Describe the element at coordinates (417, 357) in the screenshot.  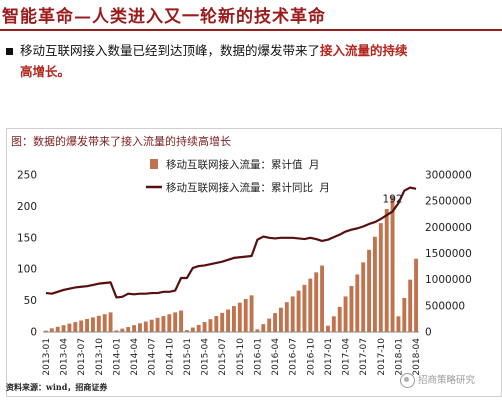
I see `x-tick-label: 2018-04` at that location.